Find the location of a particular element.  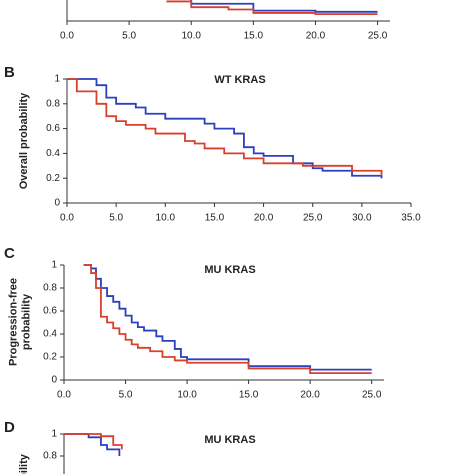

x-tick-label: 30.0 is located at coordinates (362, 218).